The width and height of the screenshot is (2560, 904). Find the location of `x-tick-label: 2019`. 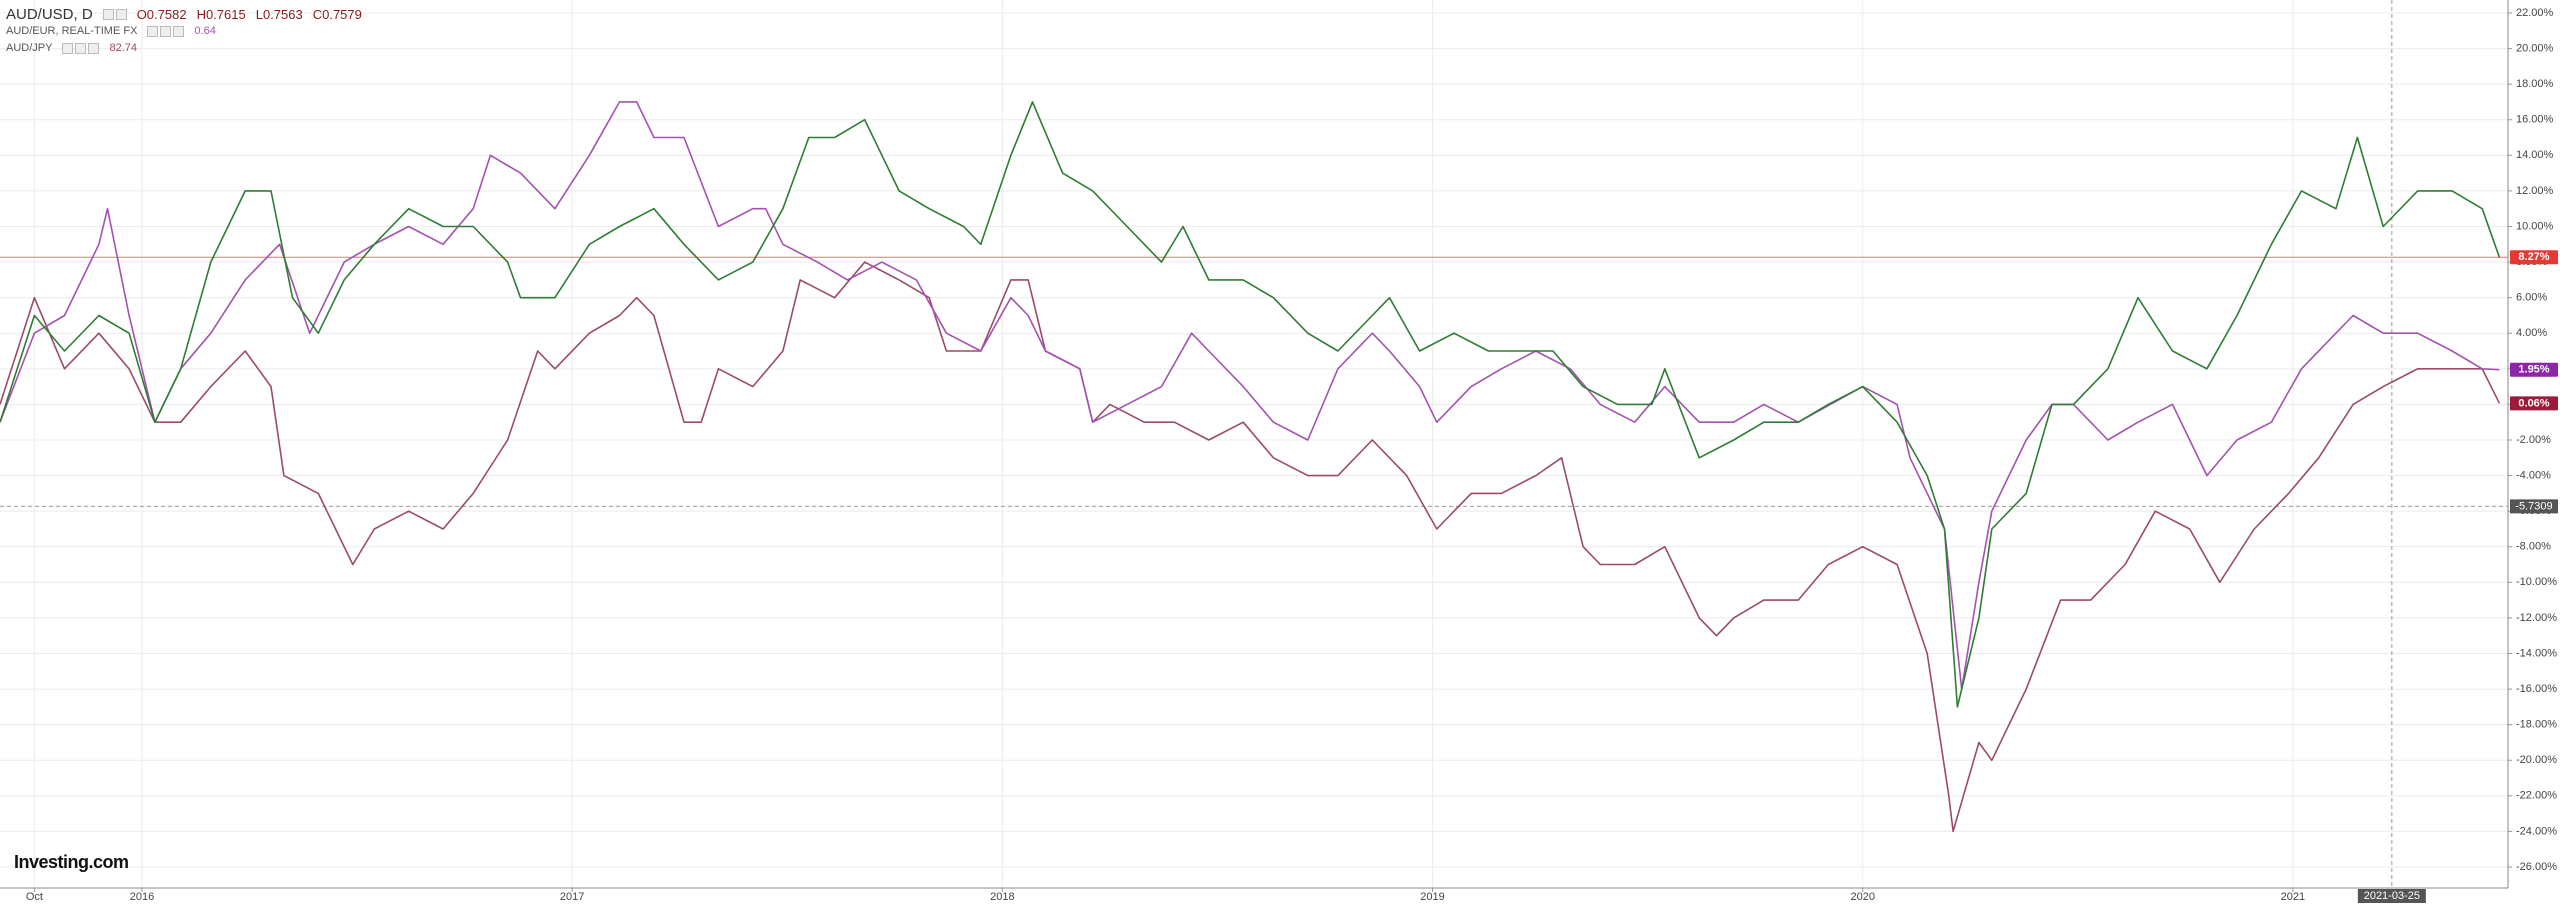

x-tick-label: 2019 is located at coordinates (1432, 897).